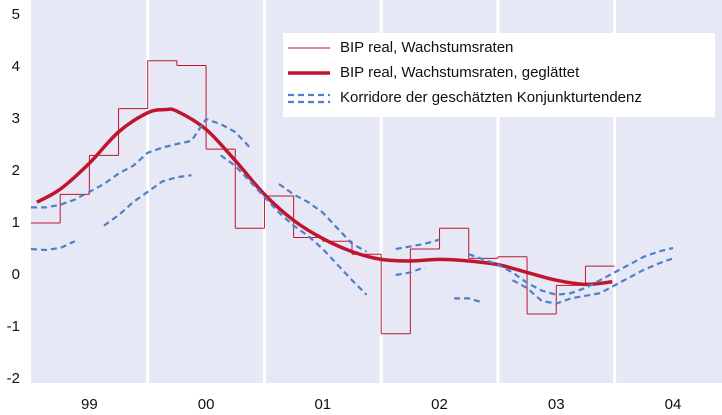 The width and height of the screenshot is (722, 415). What do you see at coordinates (16, 118) in the screenshot?
I see `y-tick-label: 3` at bounding box center [16, 118].